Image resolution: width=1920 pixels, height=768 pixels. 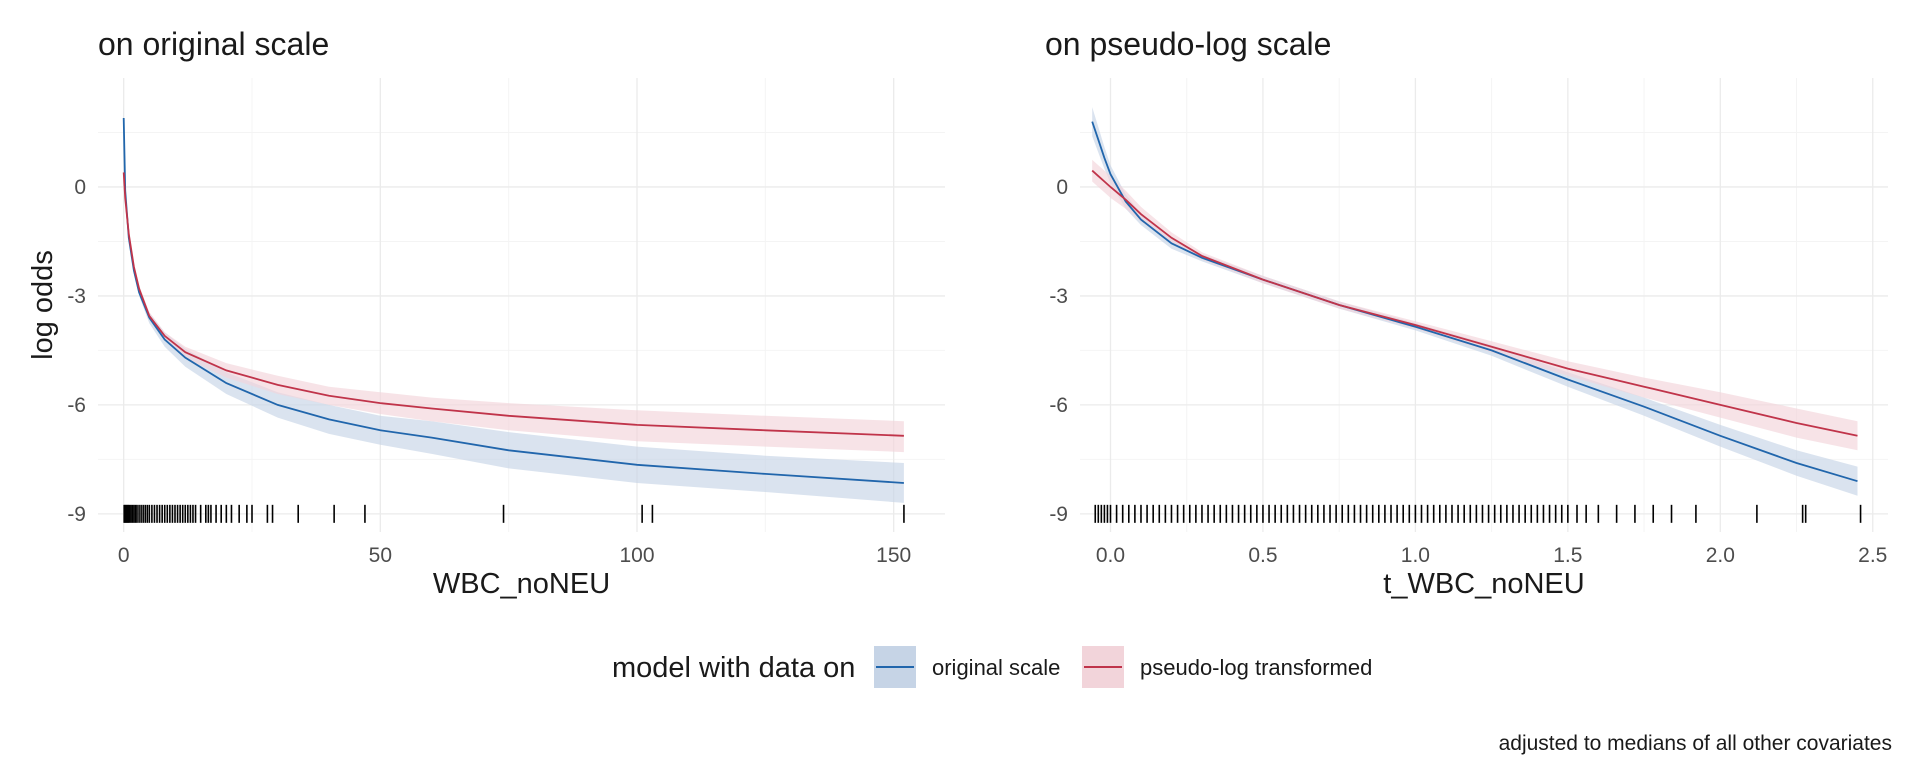 I want to click on plog-x-tick-label: 2.5, so click(x=1872, y=555).